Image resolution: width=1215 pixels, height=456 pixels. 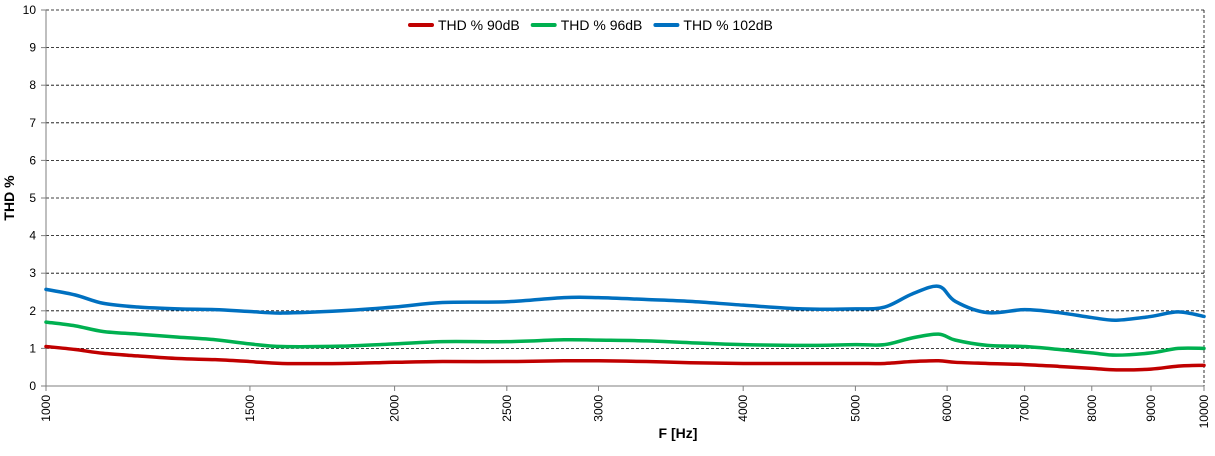 I want to click on x-tick-label: 6000, so click(x=947, y=408).